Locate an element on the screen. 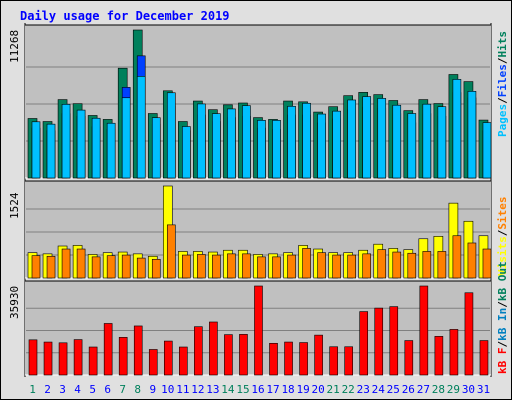 Image resolution: width=512 pixels, height=400 pixels. x-tick-label: 23 is located at coordinates (363, 389).